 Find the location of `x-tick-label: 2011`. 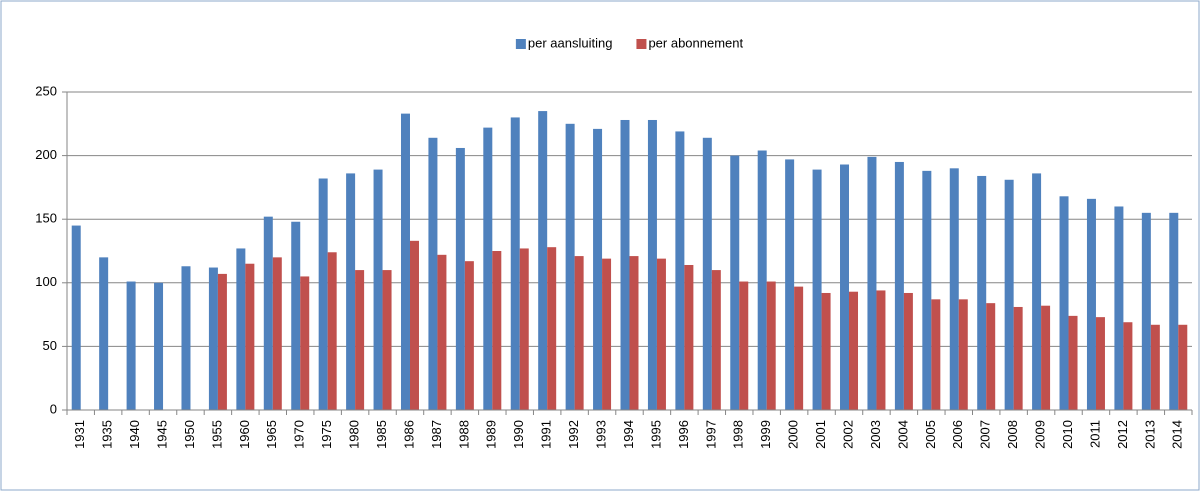

x-tick-label: 2011 is located at coordinates (1094, 434).